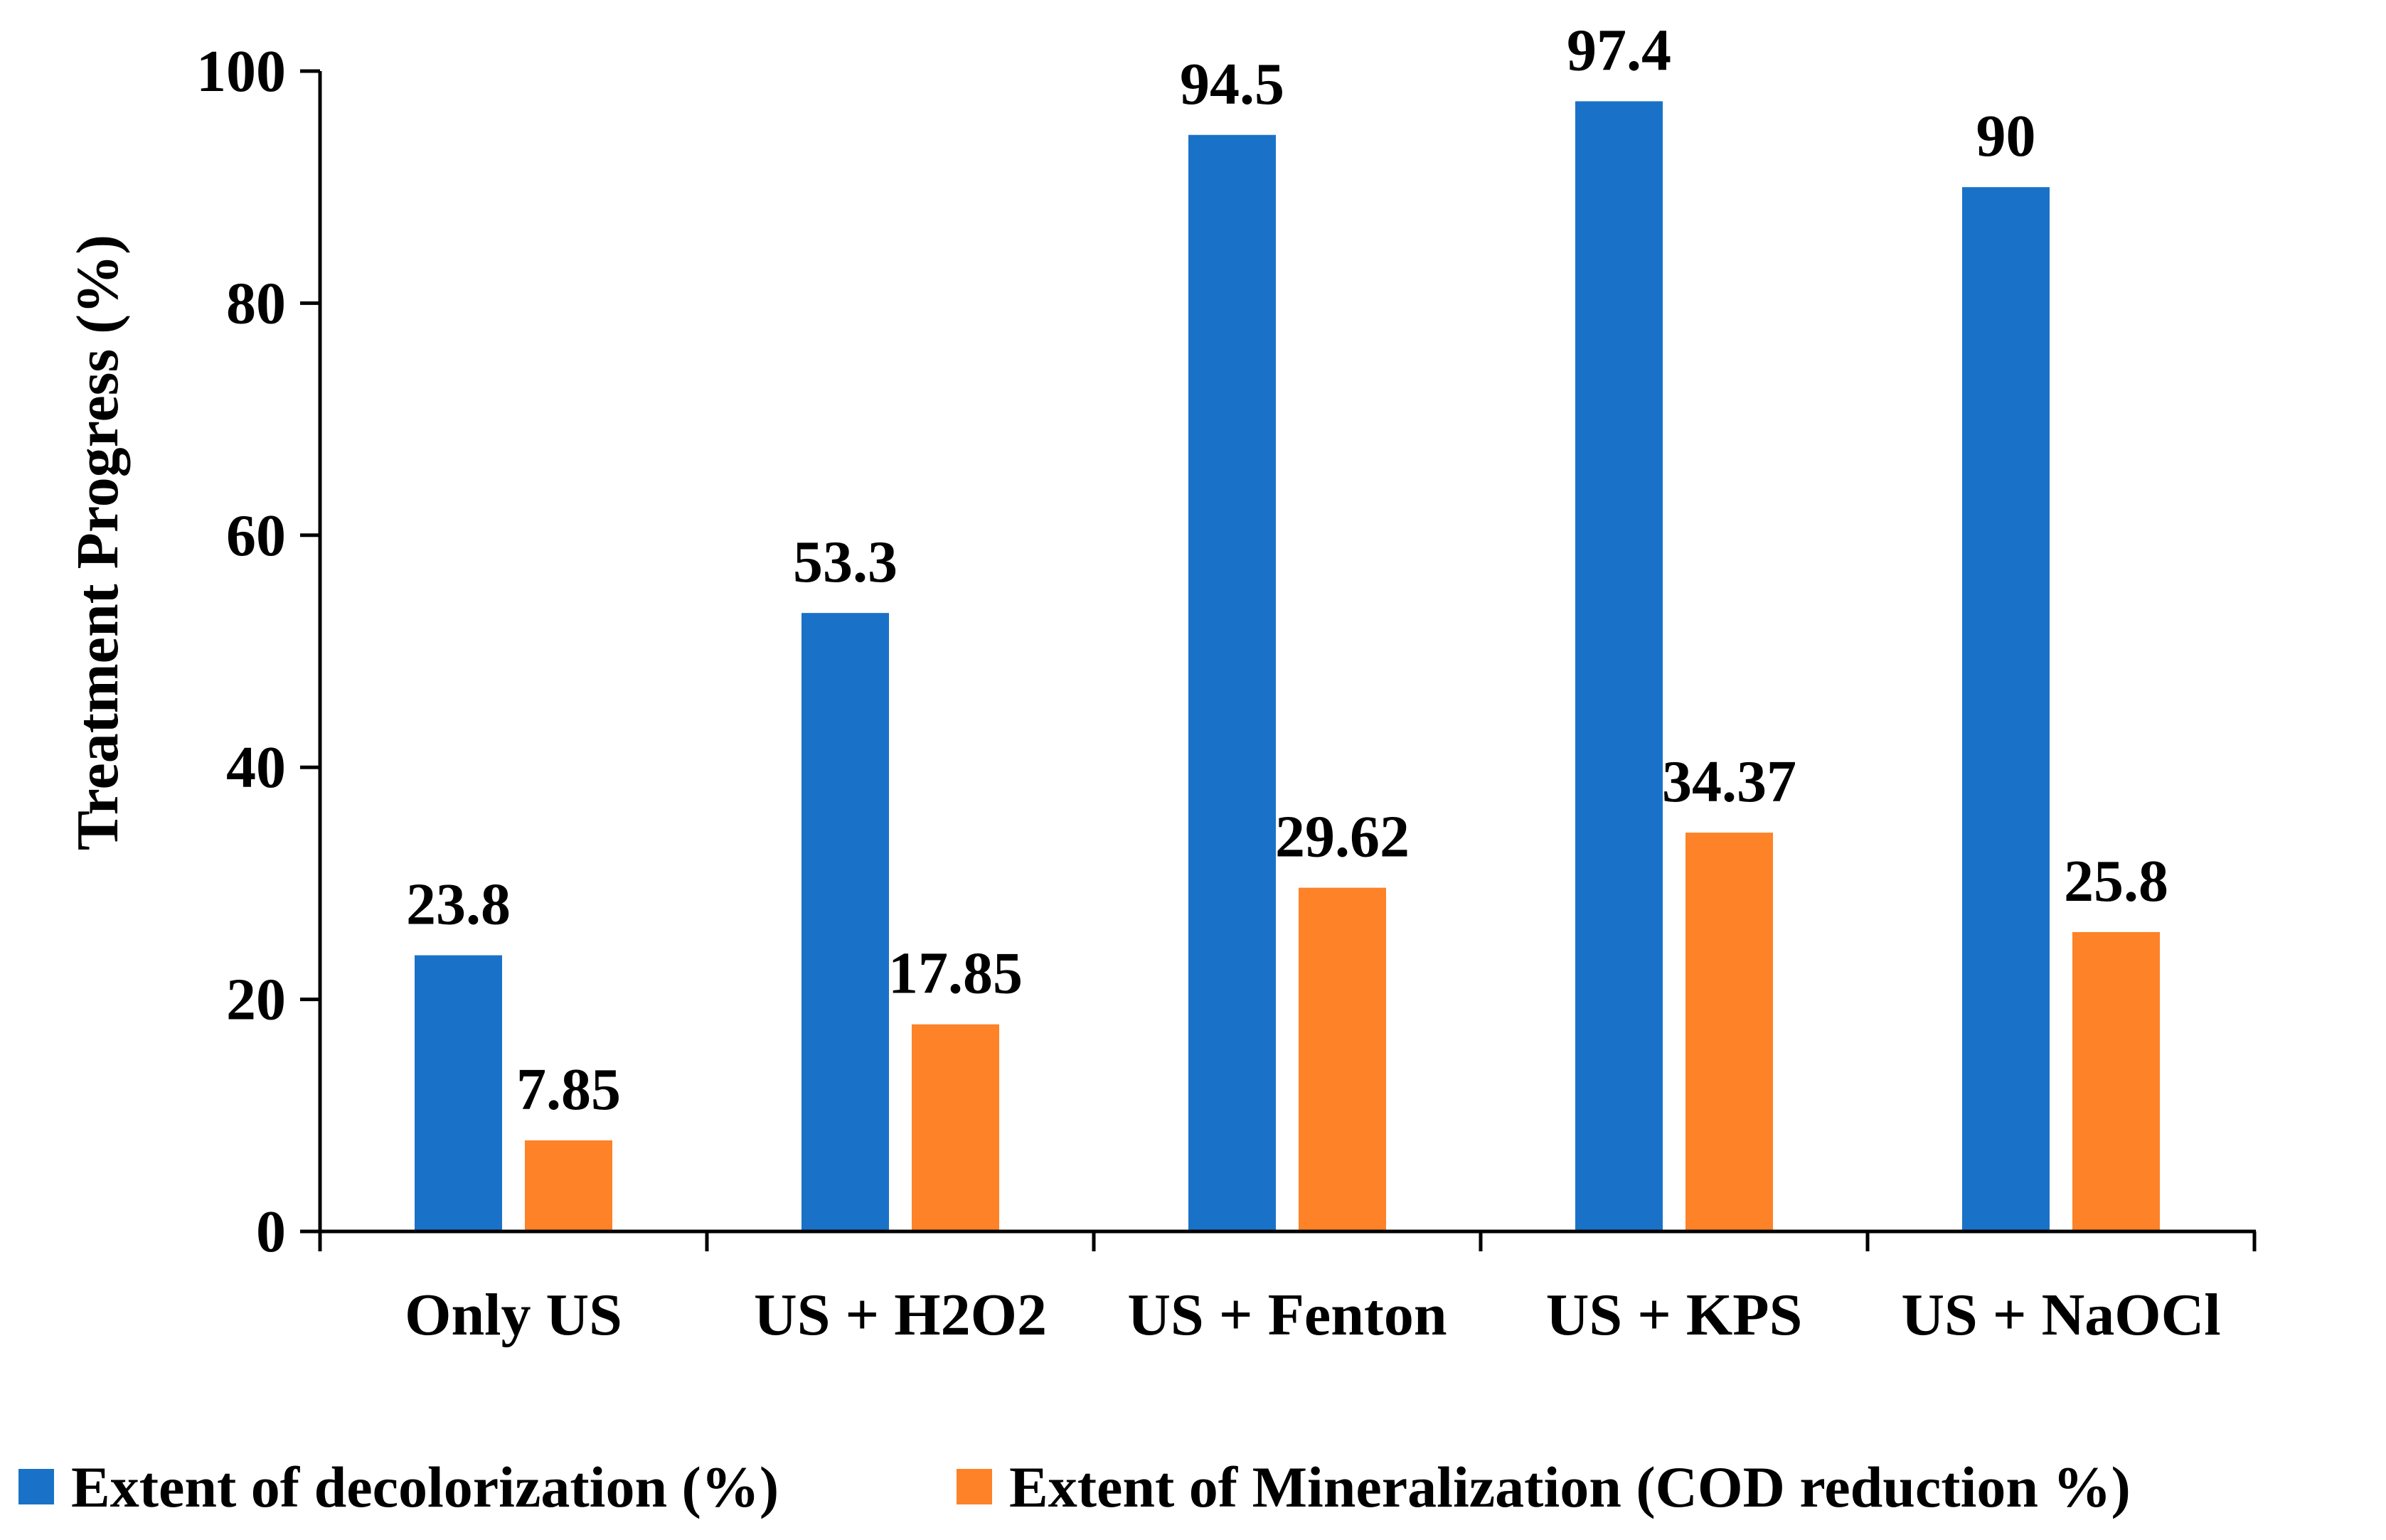 This screenshot has height=1540, width=2386. I want to click on y-tick-label: 100, so click(241, 71).